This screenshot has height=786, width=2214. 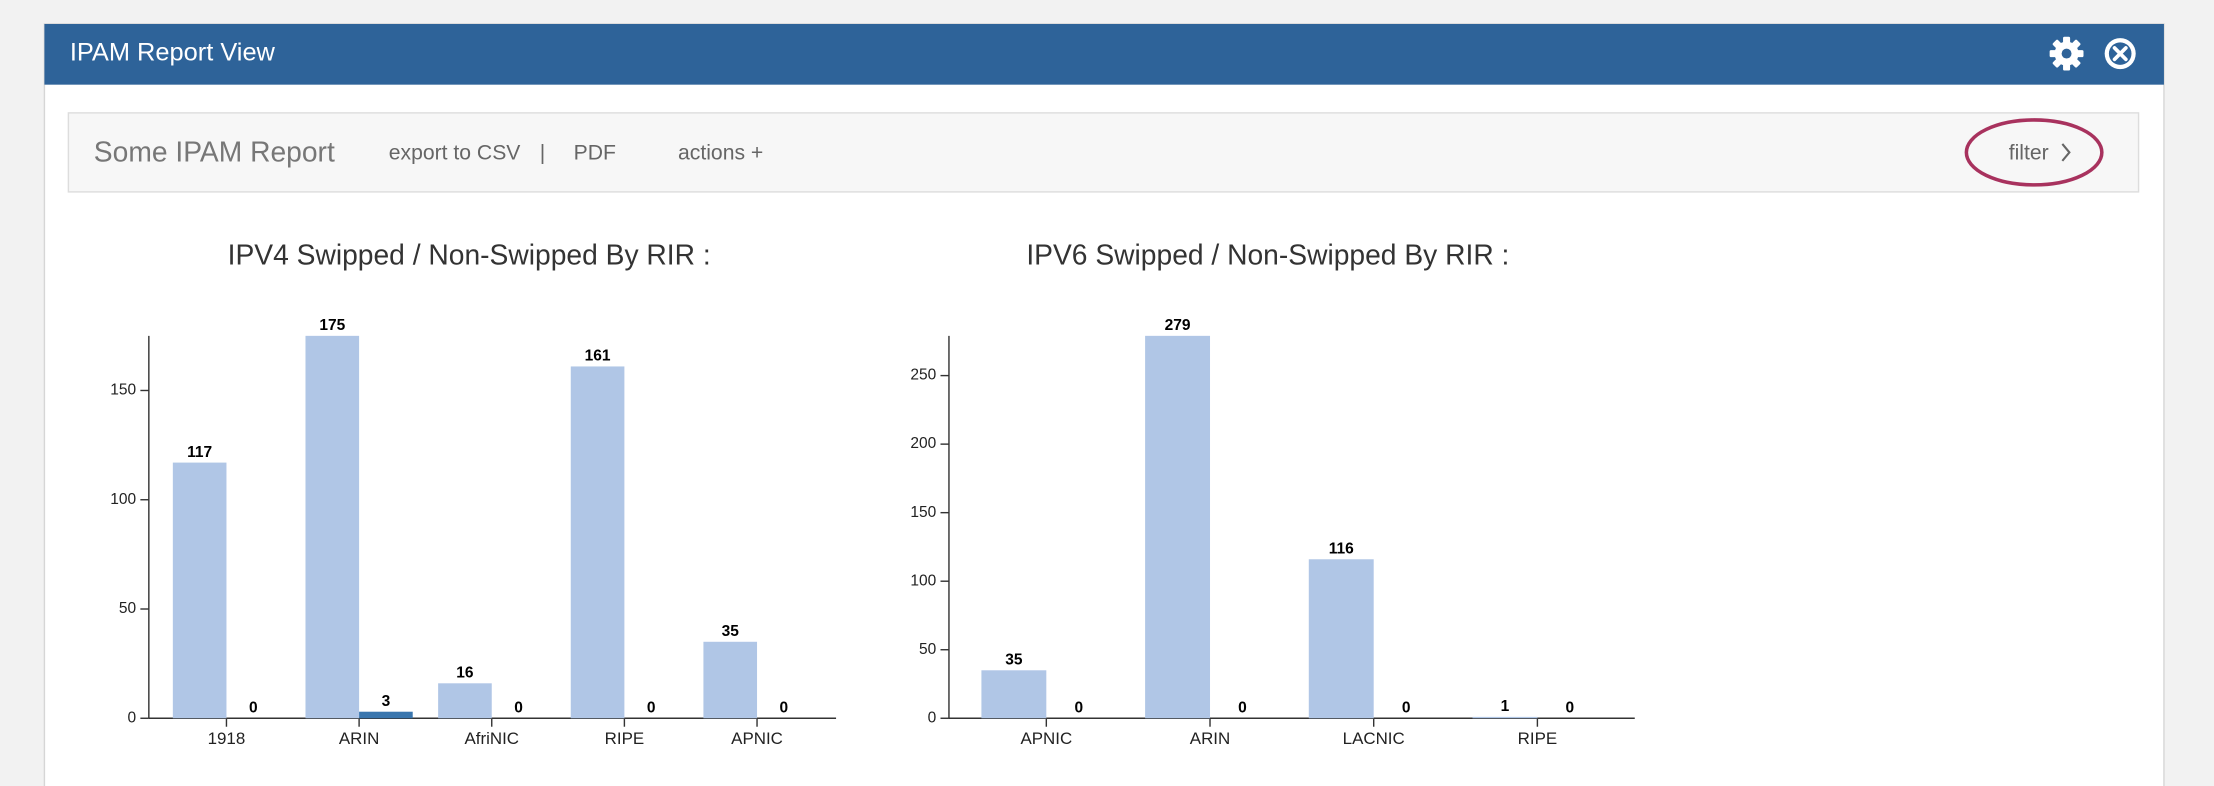 What do you see at coordinates (923, 375) in the screenshot?
I see `y-tick-label: 250` at bounding box center [923, 375].